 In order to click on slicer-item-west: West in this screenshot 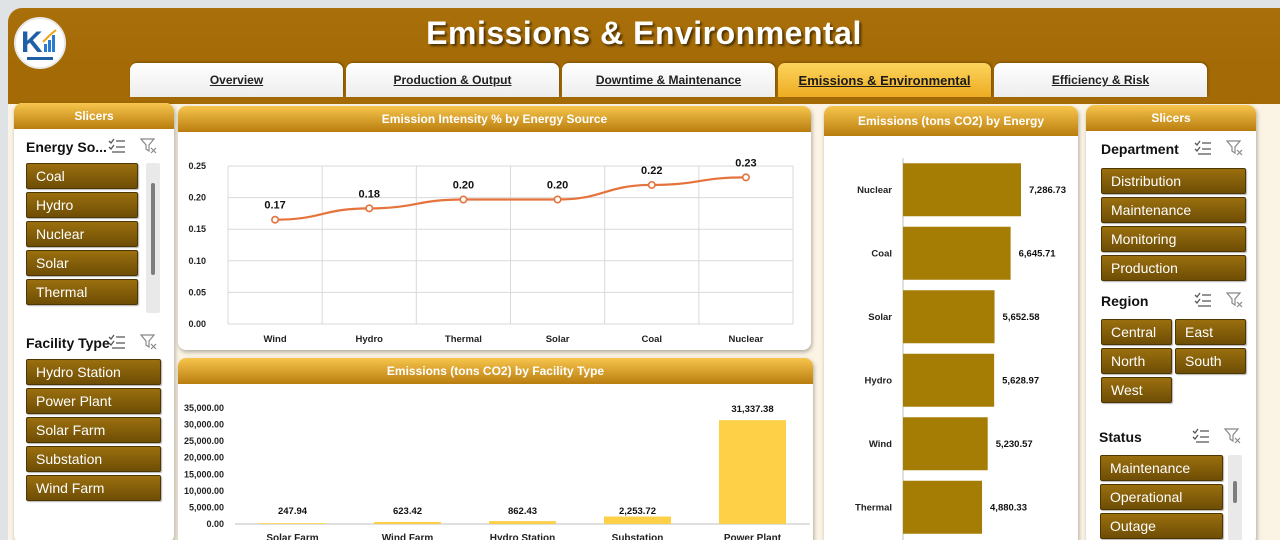, I will do `click(1136, 390)`.